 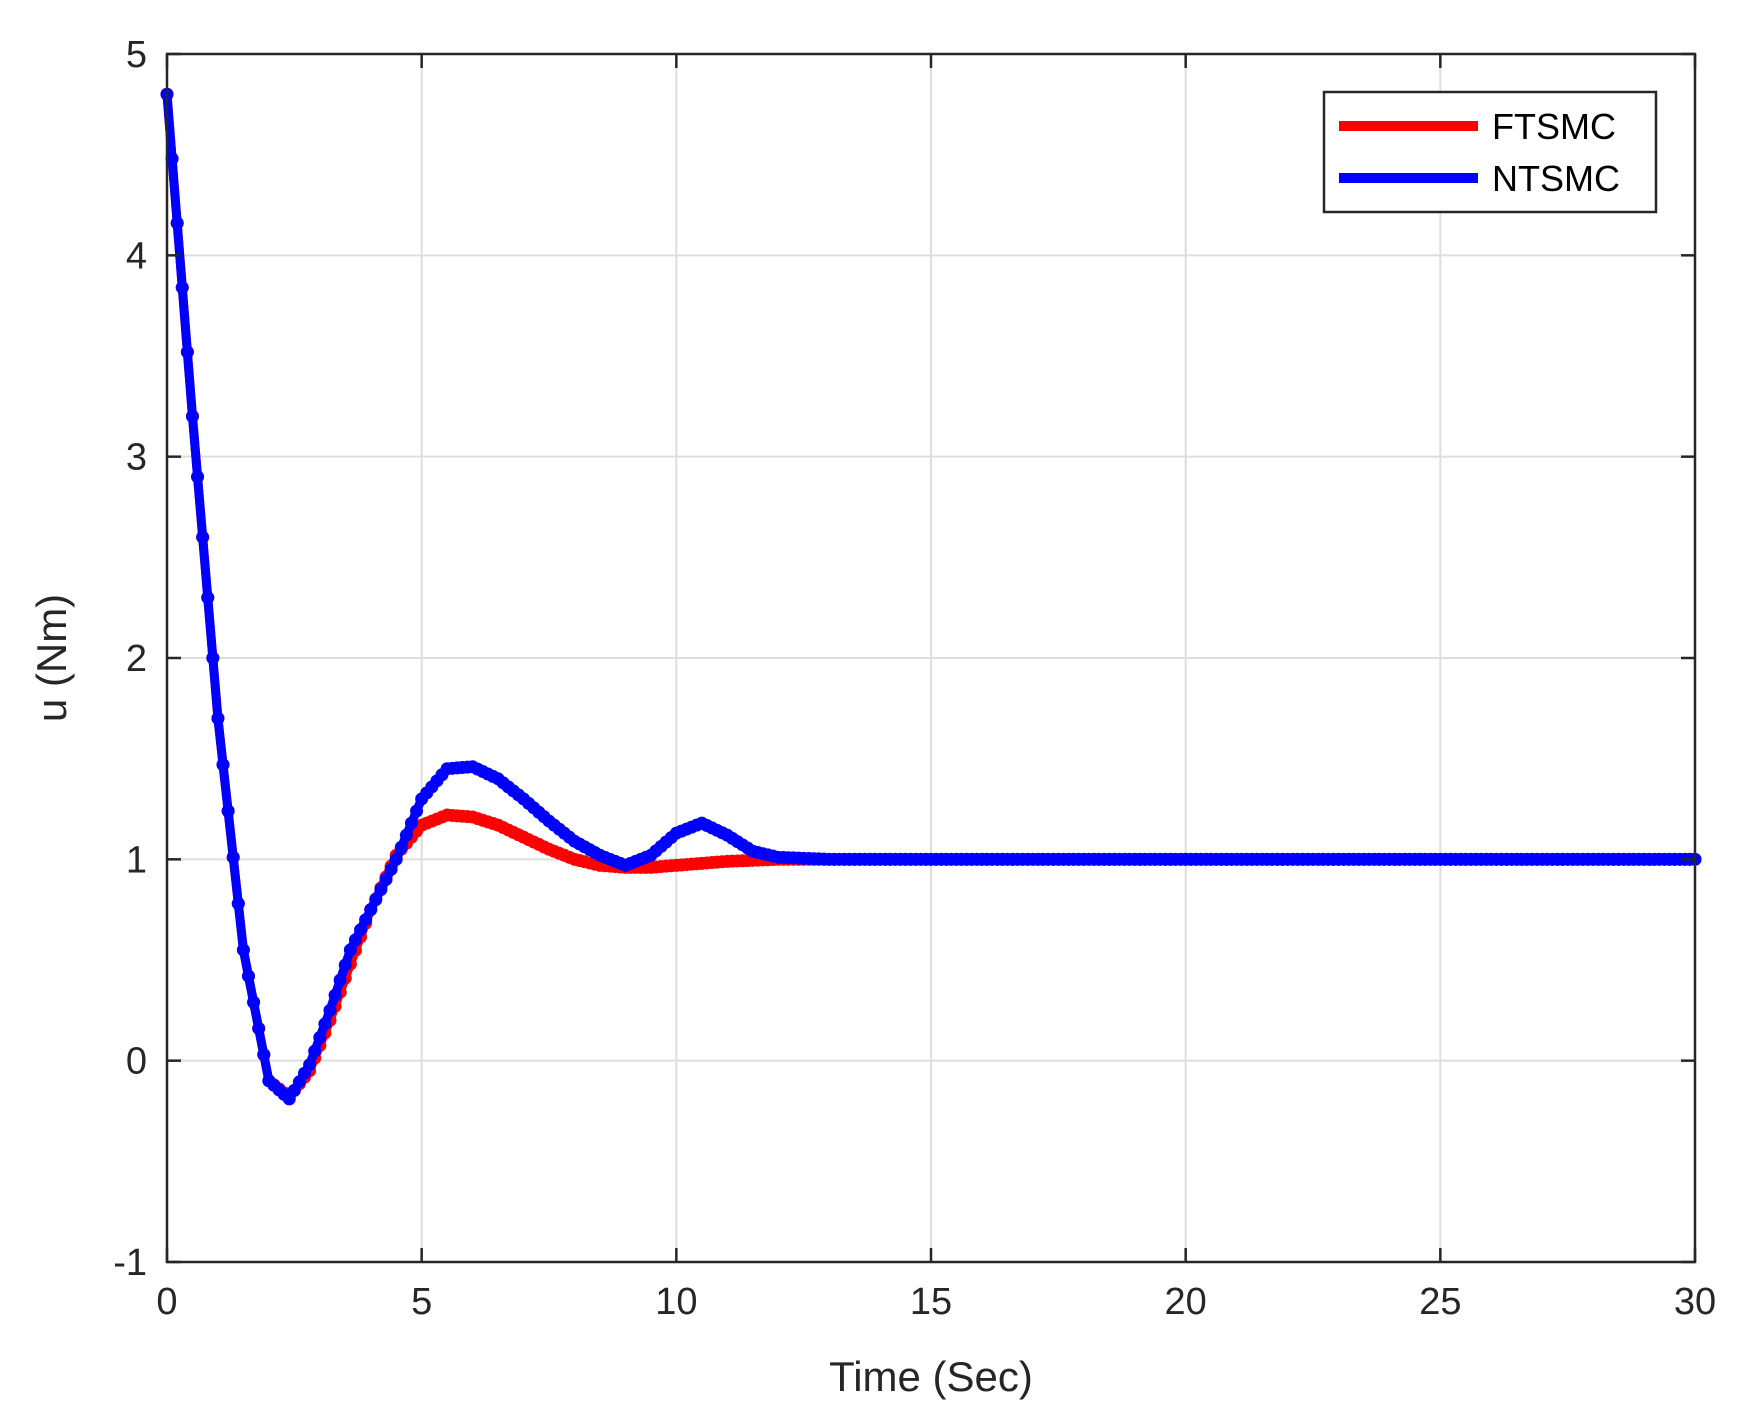 What do you see at coordinates (136, 659) in the screenshot?
I see `y-tick-label: 2` at bounding box center [136, 659].